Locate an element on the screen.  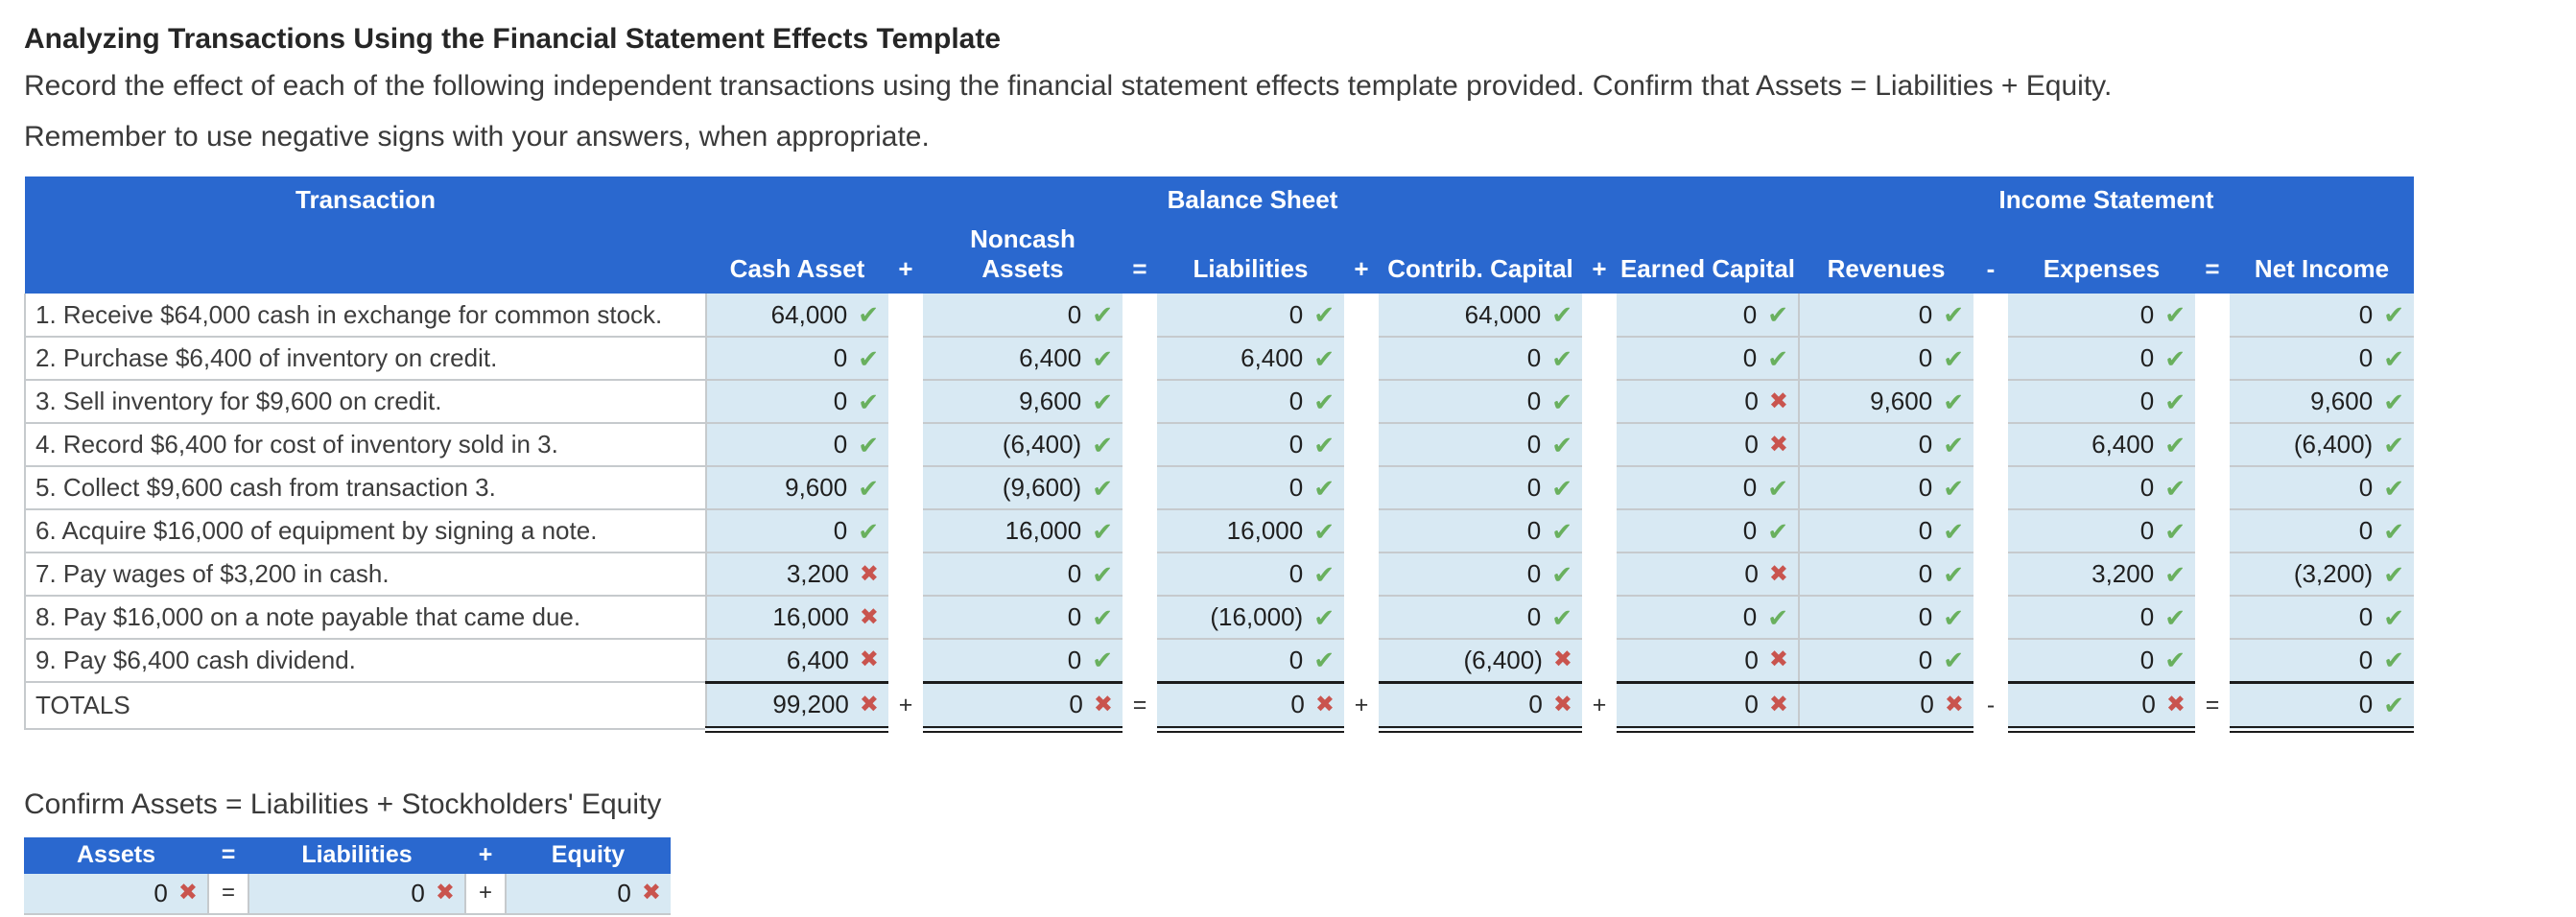
value-cell-noncash-assets: 9,600 ✔ is located at coordinates (1023, 402).